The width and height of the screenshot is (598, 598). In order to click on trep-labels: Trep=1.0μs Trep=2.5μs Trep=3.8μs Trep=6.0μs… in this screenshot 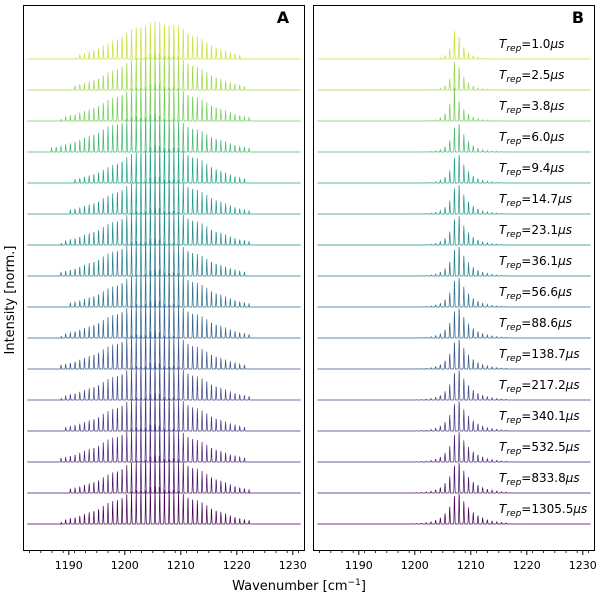, I will do `click(543, 278)`.